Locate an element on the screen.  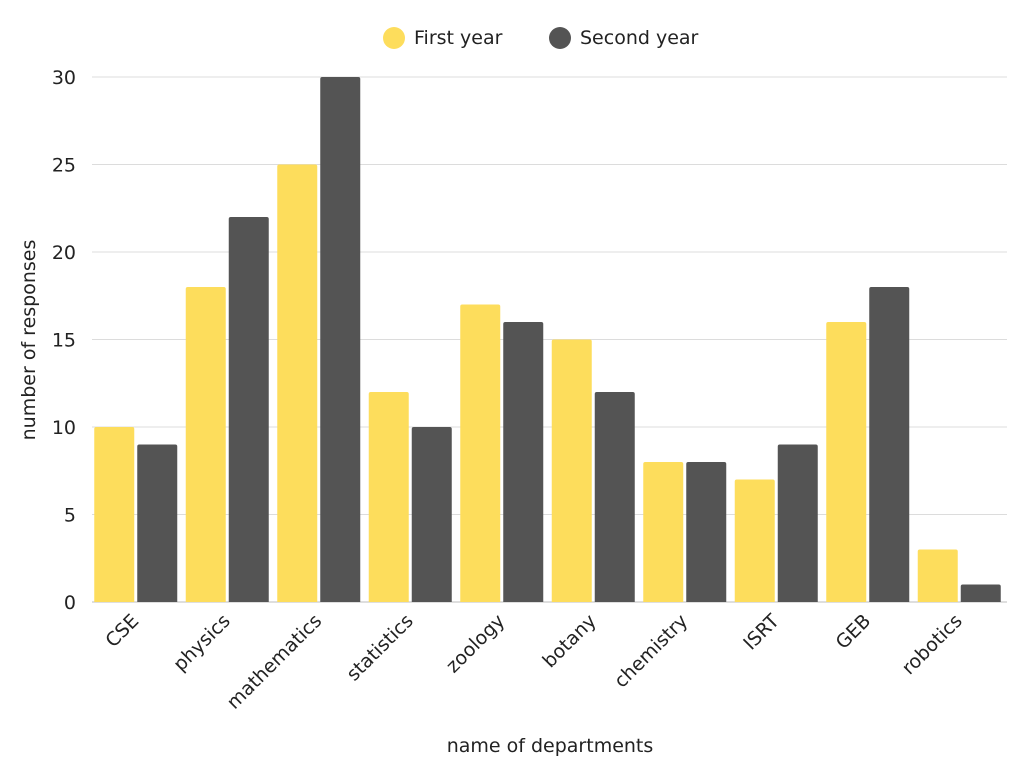
y-tick-label: 0 is located at coordinates (70, 603).